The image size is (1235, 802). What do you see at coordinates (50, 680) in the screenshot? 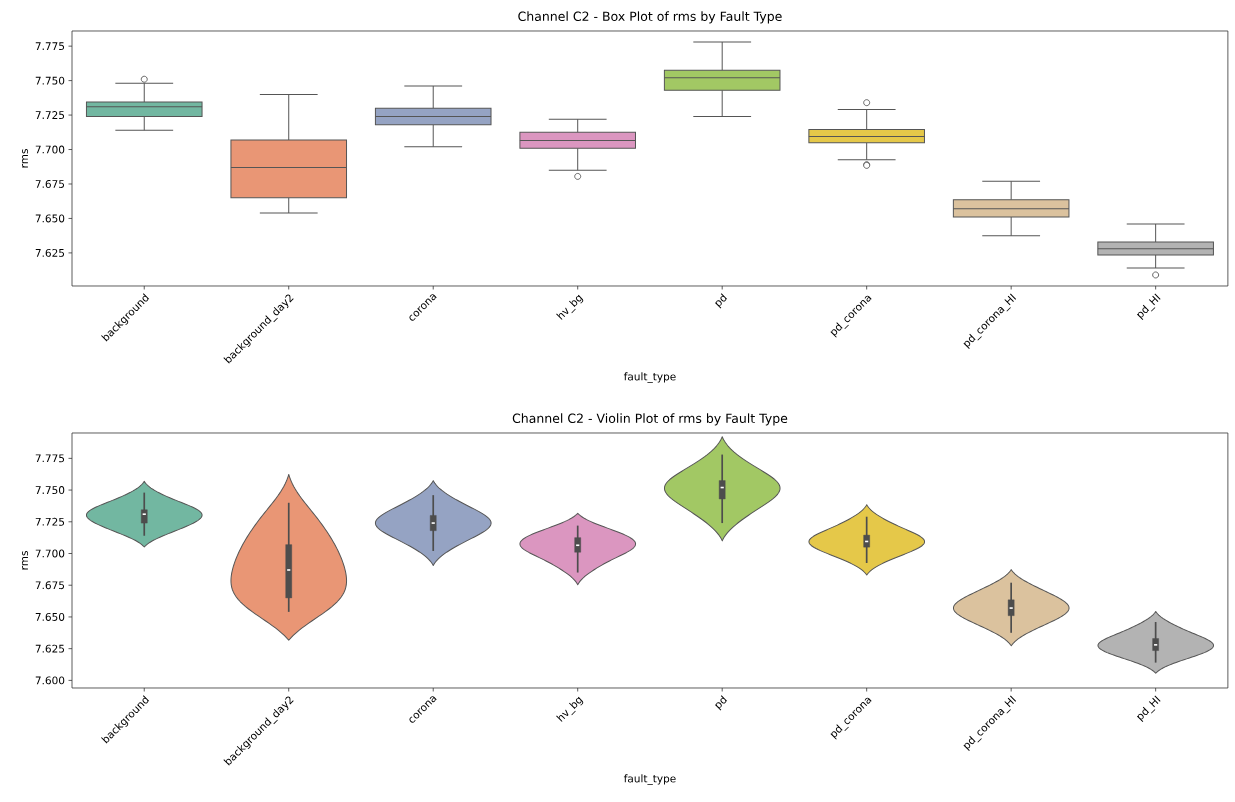
I see `y-tick-label: 7.600` at bounding box center [50, 680].